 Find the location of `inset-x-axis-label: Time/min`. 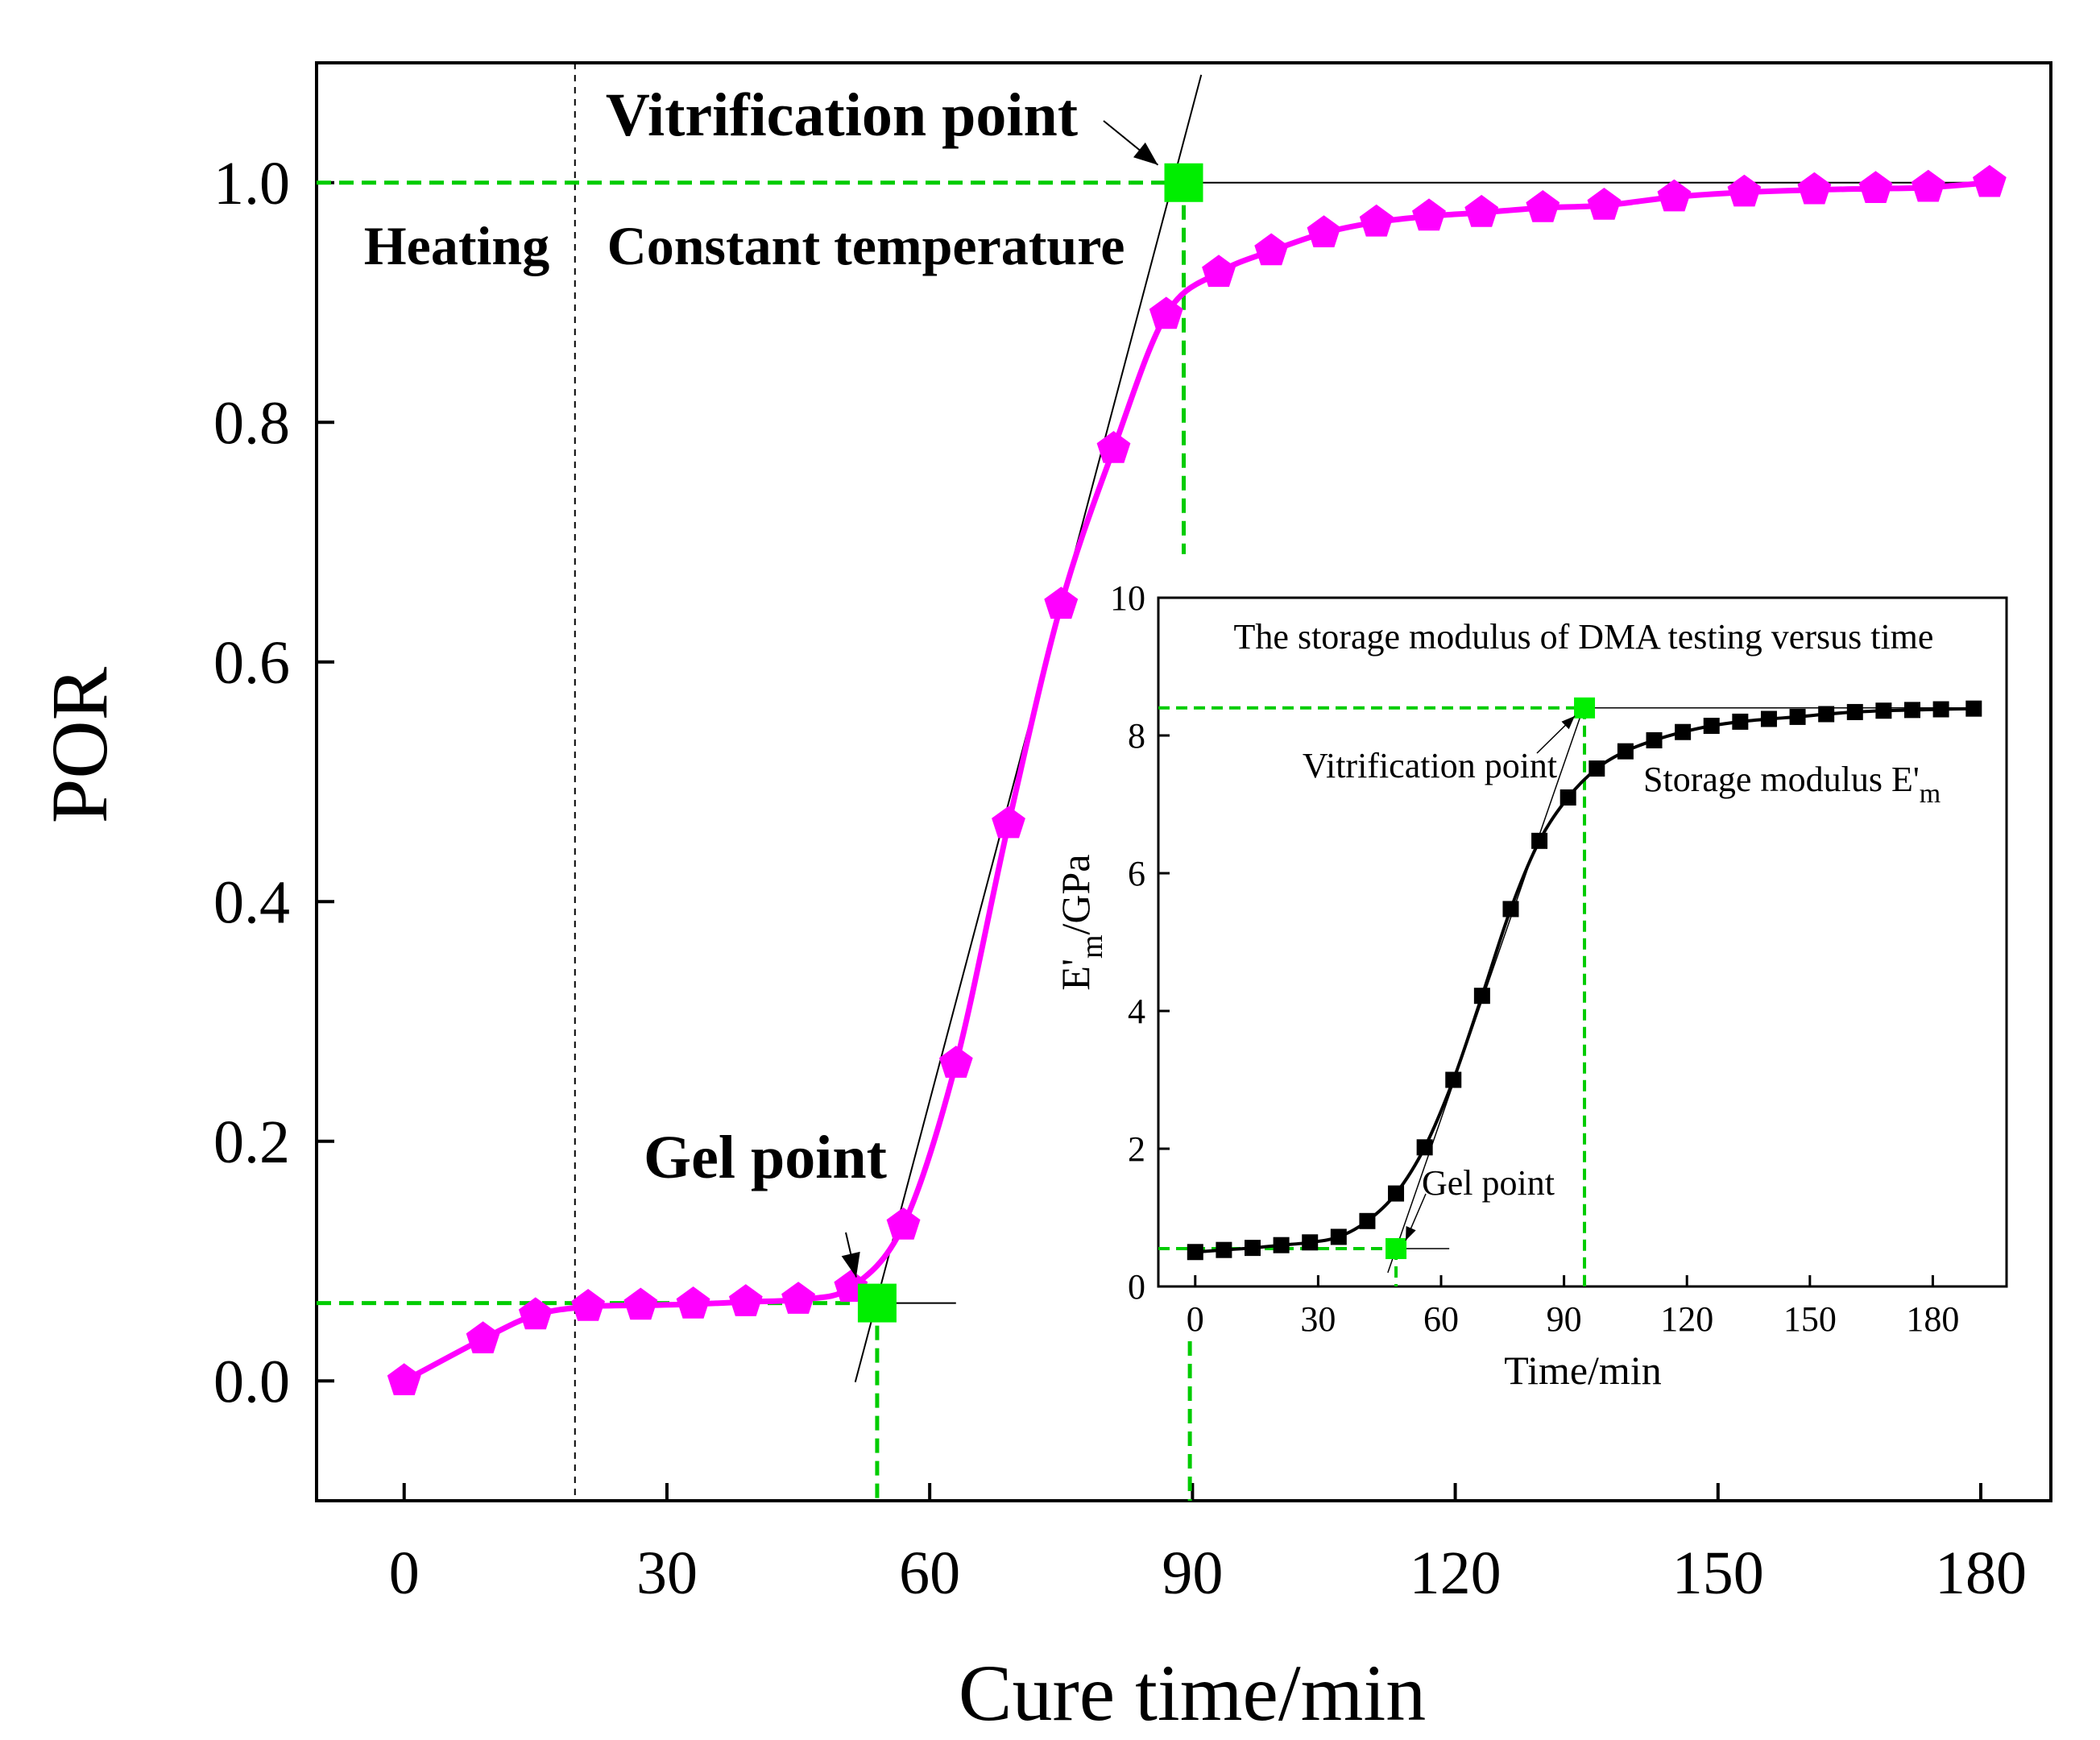

inset-x-axis-label: Time/min is located at coordinates (1582, 1370).